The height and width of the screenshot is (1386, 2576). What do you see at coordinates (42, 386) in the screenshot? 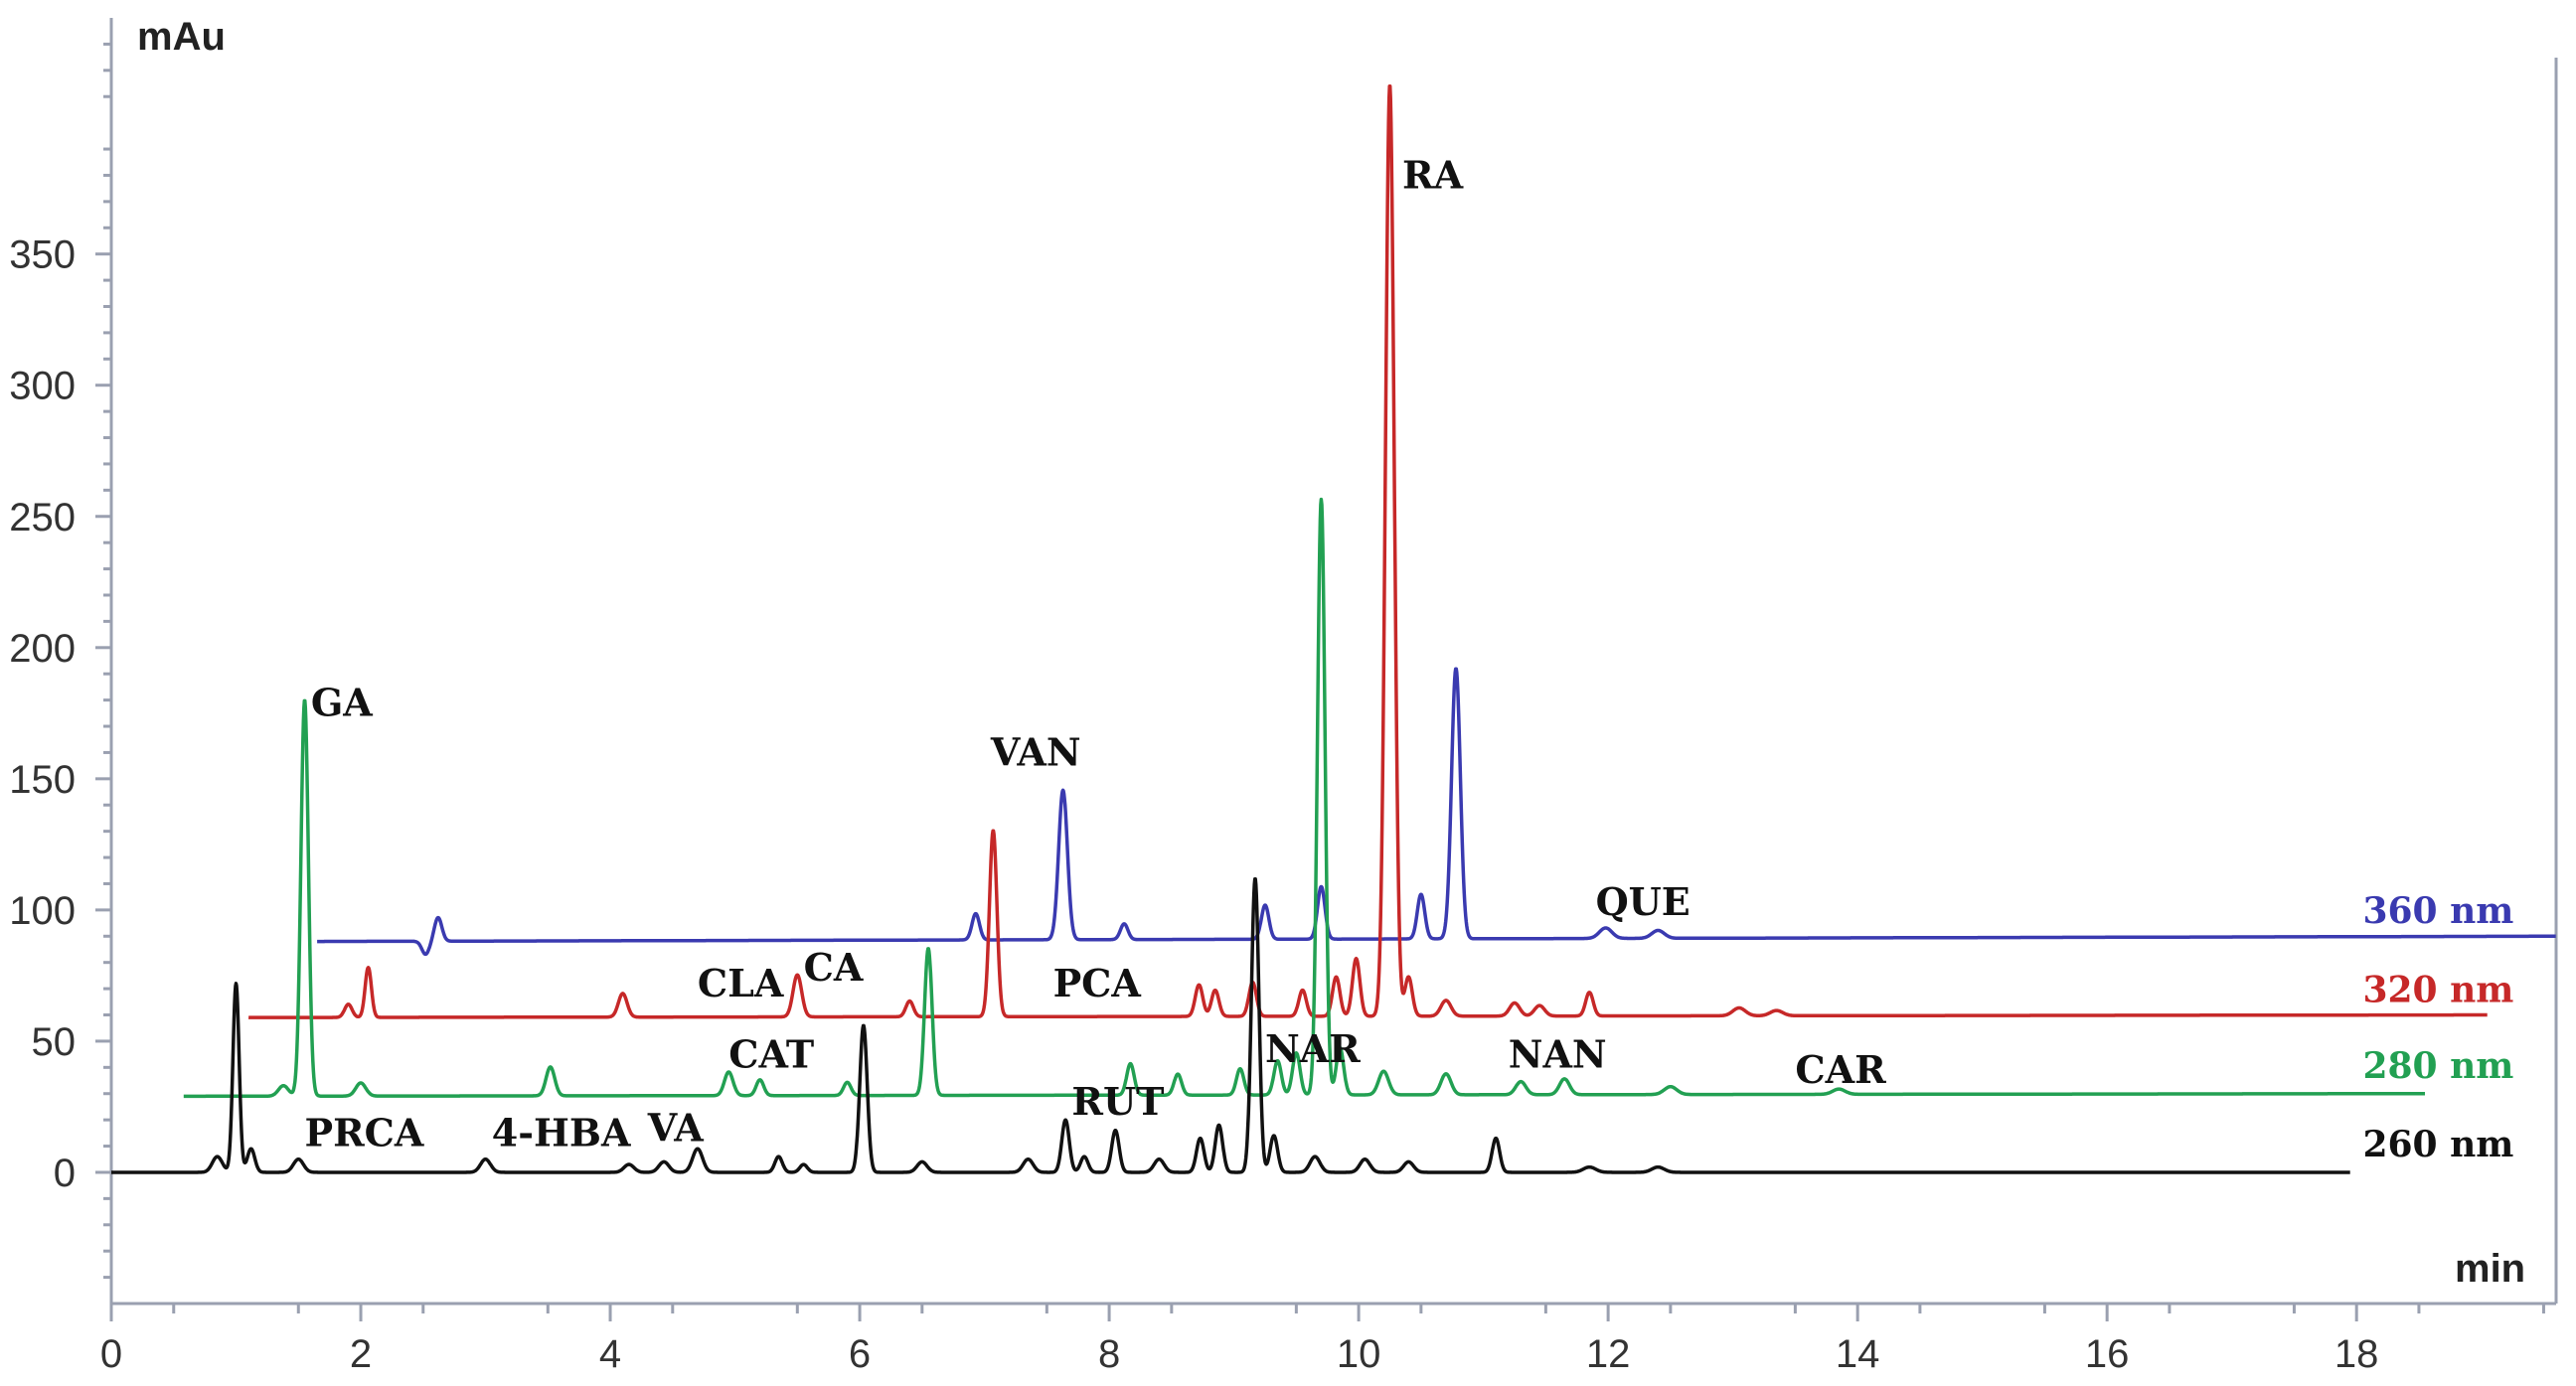
I see `y-tick-label: 300` at bounding box center [42, 386].